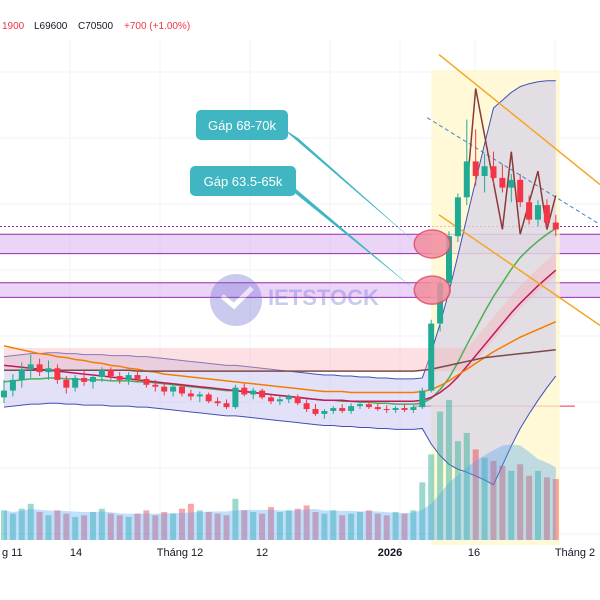  What do you see at coordinates (294, 300) in the screenshot?
I see `watermark: IETSTOCK` at bounding box center [294, 300].